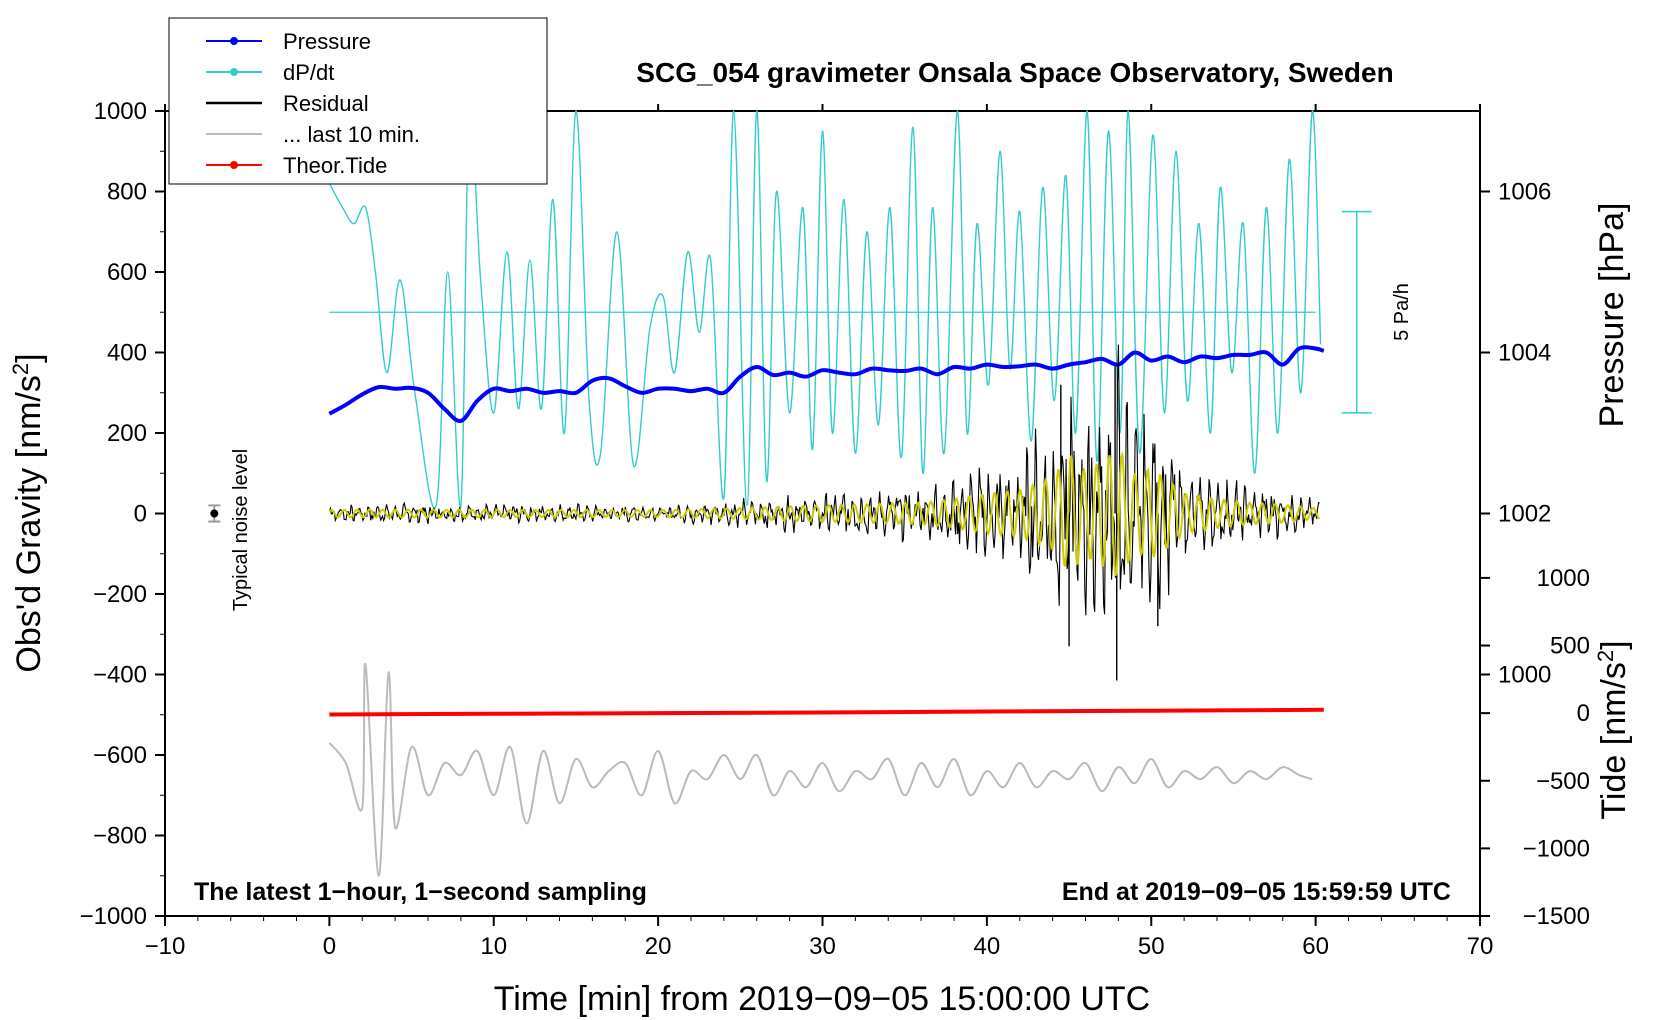 This screenshot has height=1020, width=1660. Describe the element at coordinates (987, 946) in the screenshot. I see `x-tick-label-5: 40` at that location.